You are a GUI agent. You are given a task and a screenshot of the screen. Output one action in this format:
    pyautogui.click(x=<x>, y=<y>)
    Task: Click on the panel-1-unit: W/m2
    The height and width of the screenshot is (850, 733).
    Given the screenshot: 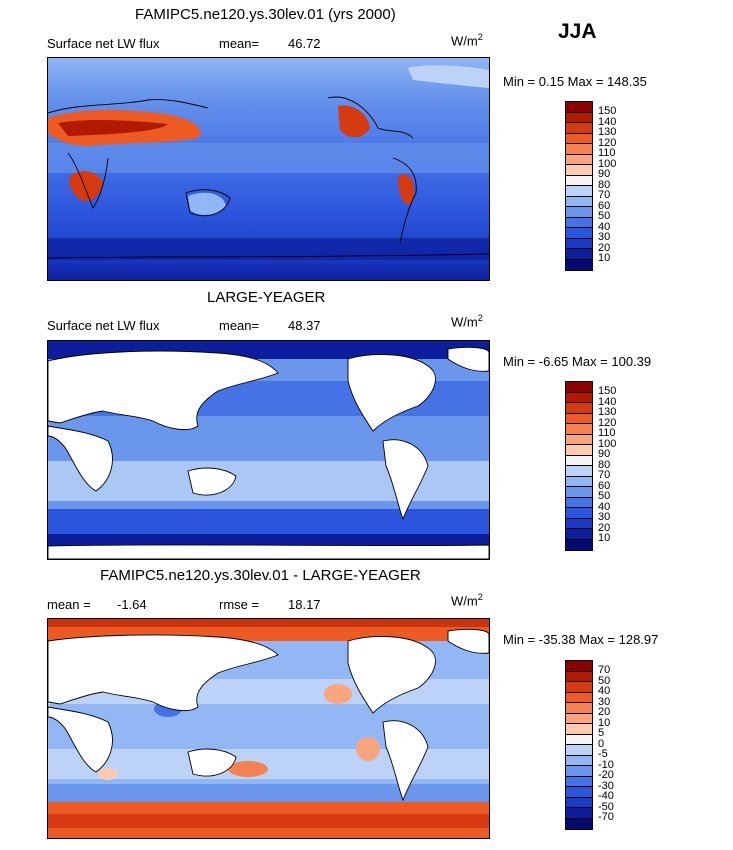 What is the action you would take?
    pyautogui.click(x=467, y=40)
    